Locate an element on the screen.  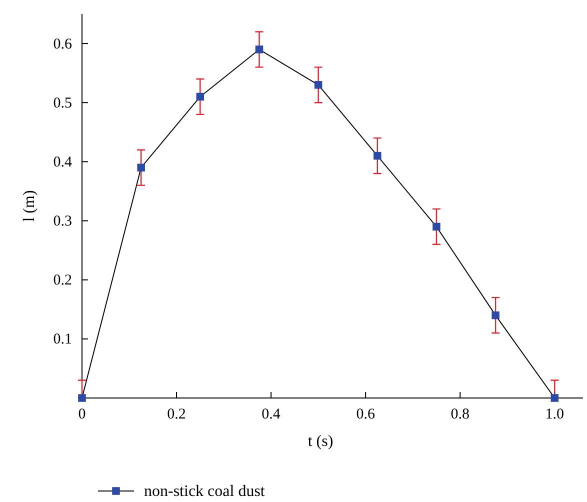
y-tick-label: 0.6 is located at coordinates (62, 44).